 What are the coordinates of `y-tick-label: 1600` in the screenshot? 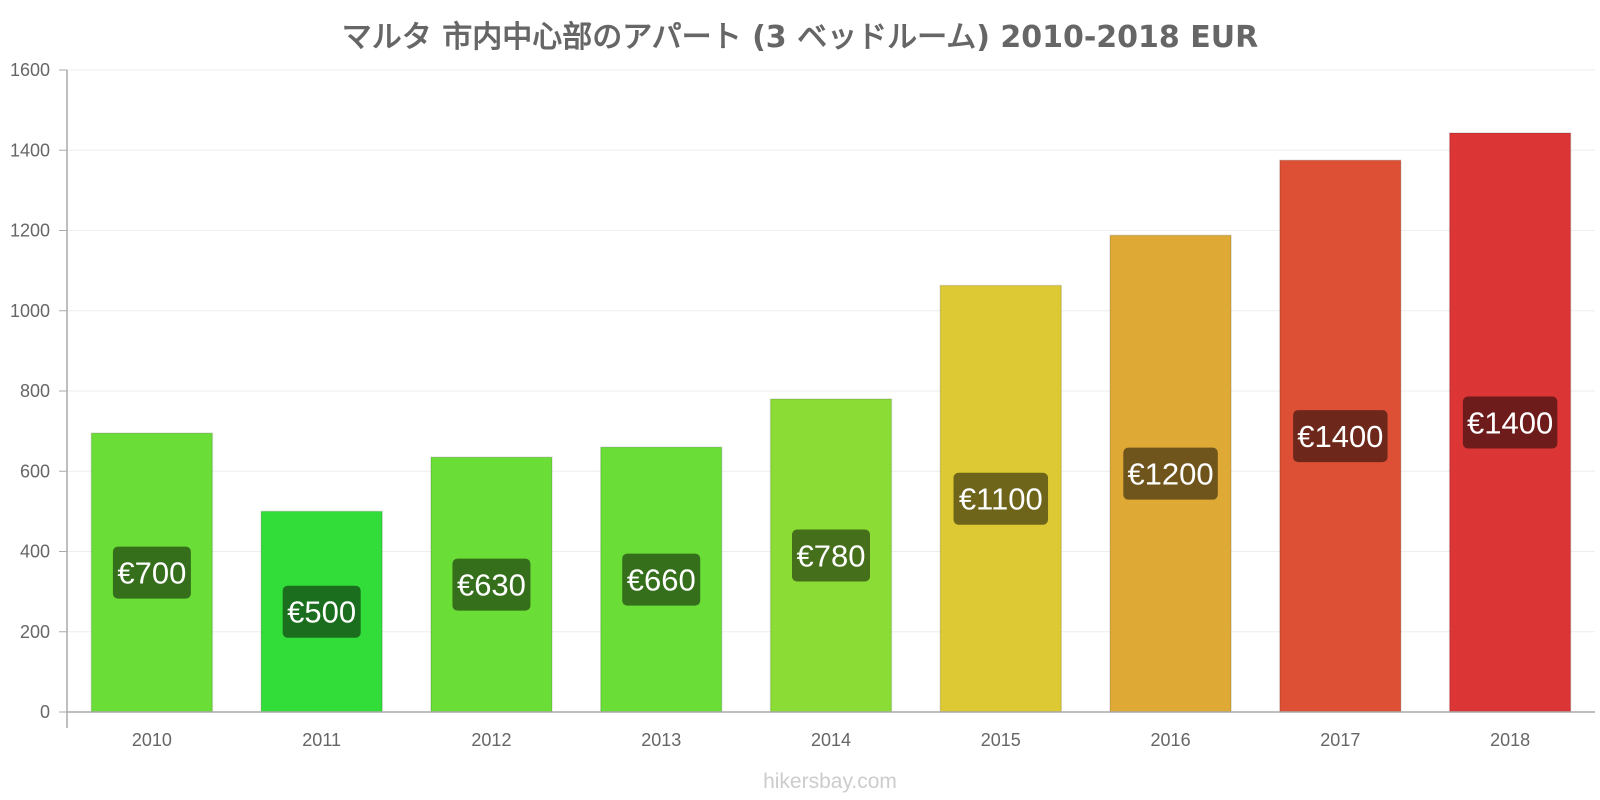 It's located at (30, 70).